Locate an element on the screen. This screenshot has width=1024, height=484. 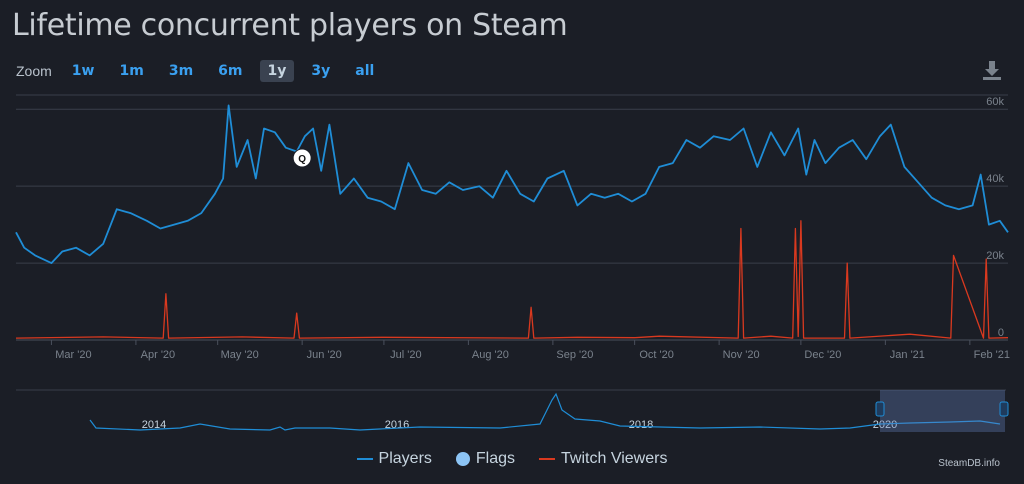
download-icon is located at coordinates (992, 71).